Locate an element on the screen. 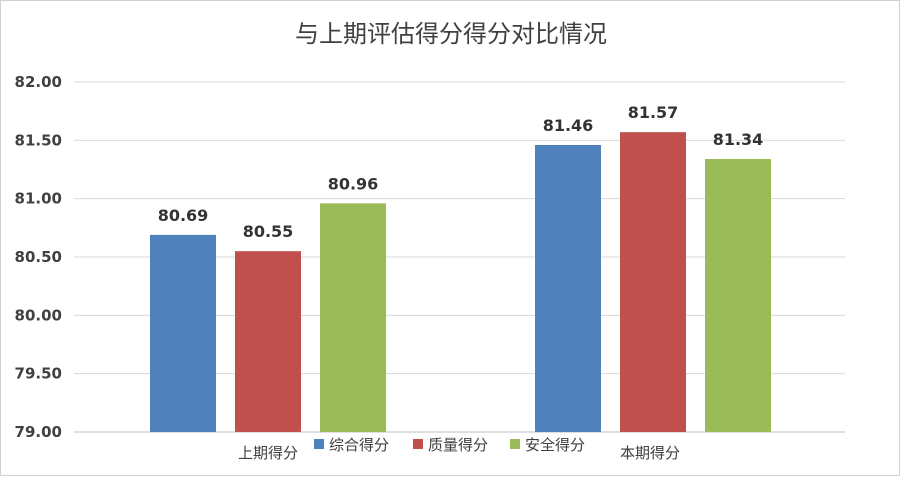 This screenshot has height=478, width=902. data-label: 80.55 is located at coordinates (268, 231).